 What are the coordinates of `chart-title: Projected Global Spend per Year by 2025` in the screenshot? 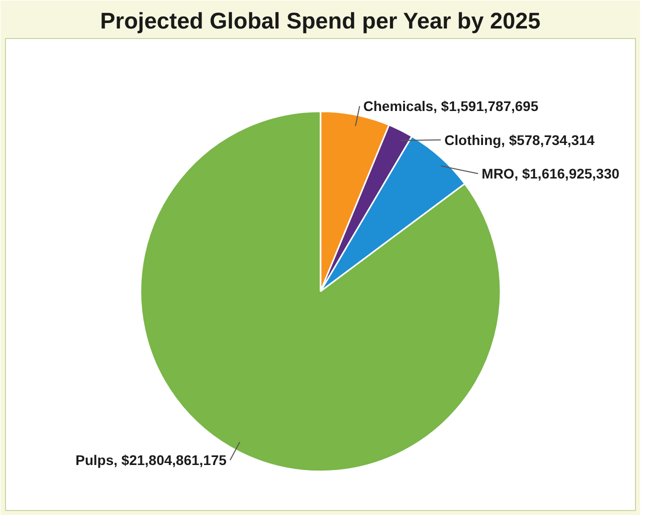 It's located at (320, 21).